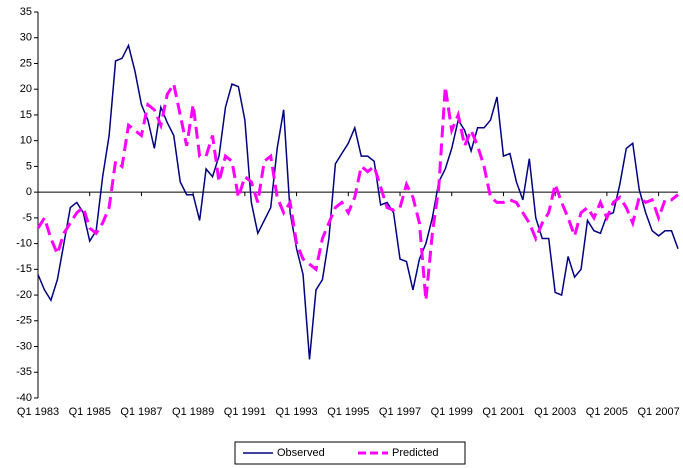  Describe the element at coordinates (296, 412) in the screenshot. I see `x-tick-label: Q1 1993` at that location.